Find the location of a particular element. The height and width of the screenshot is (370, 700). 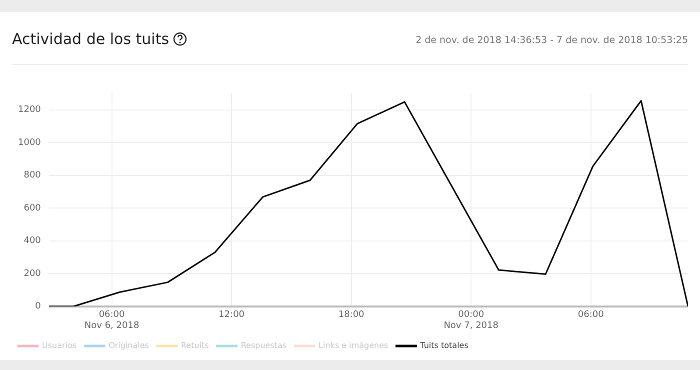

x-tick-label: 06:00 Nov 6, 2018 is located at coordinates (112, 320).